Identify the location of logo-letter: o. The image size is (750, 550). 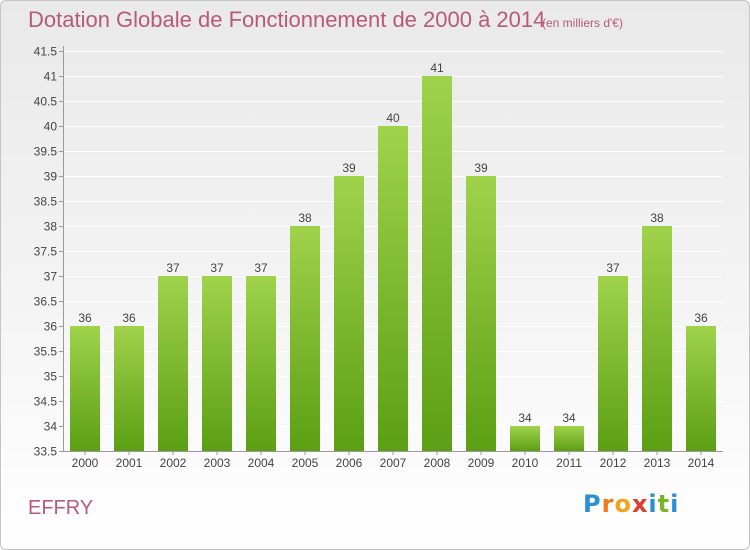
(623, 504).